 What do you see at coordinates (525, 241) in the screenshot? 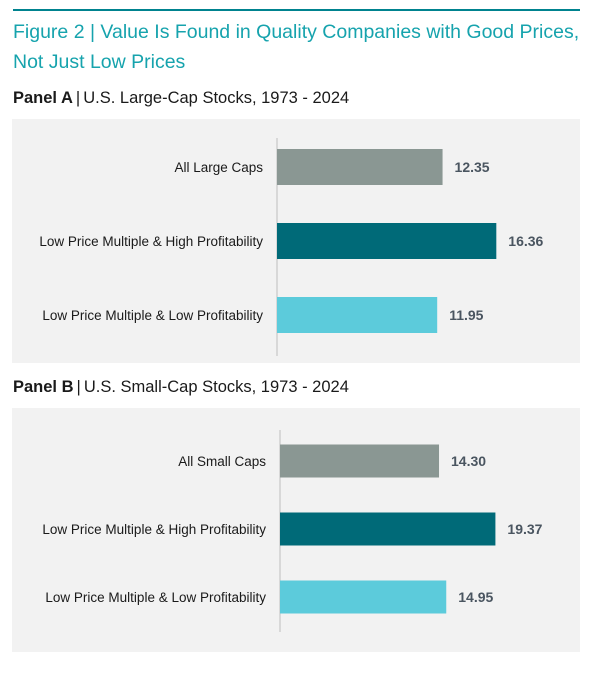
I see `value-label-2: 16.36` at bounding box center [525, 241].